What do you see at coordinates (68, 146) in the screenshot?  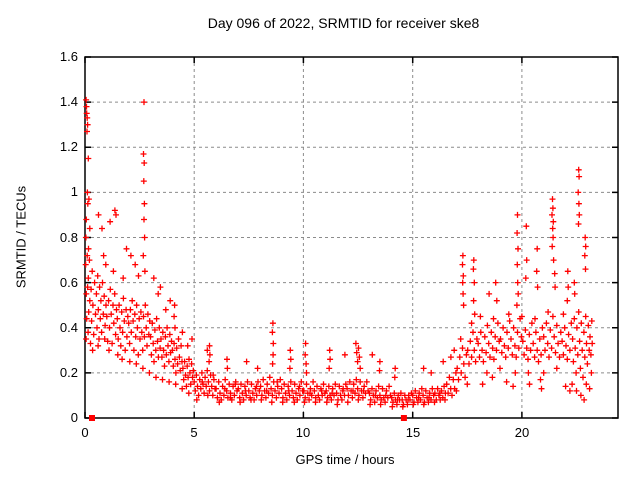 I see `y-tick-label: 1.2` at bounding box center [68, 146].